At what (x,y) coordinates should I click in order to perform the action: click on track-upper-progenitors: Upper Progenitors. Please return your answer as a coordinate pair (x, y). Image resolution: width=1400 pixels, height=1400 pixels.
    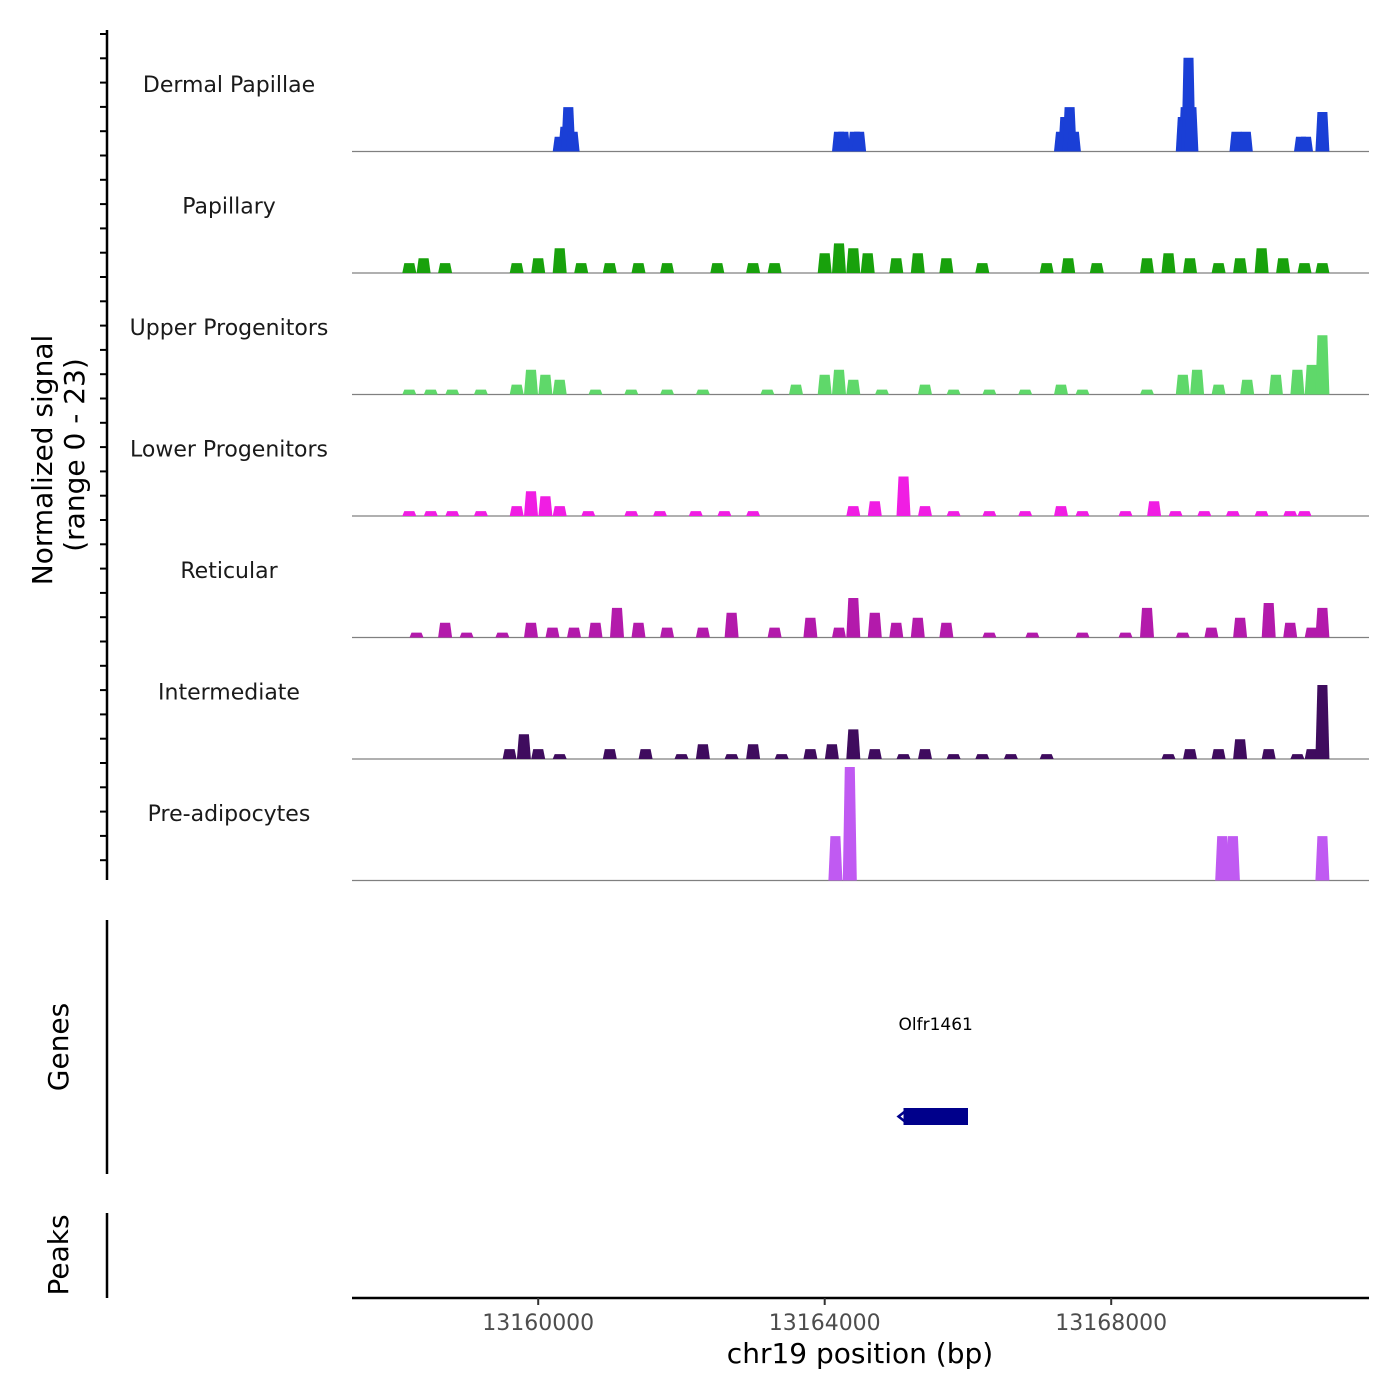
    Looking at the image, I should click on (749, 356).